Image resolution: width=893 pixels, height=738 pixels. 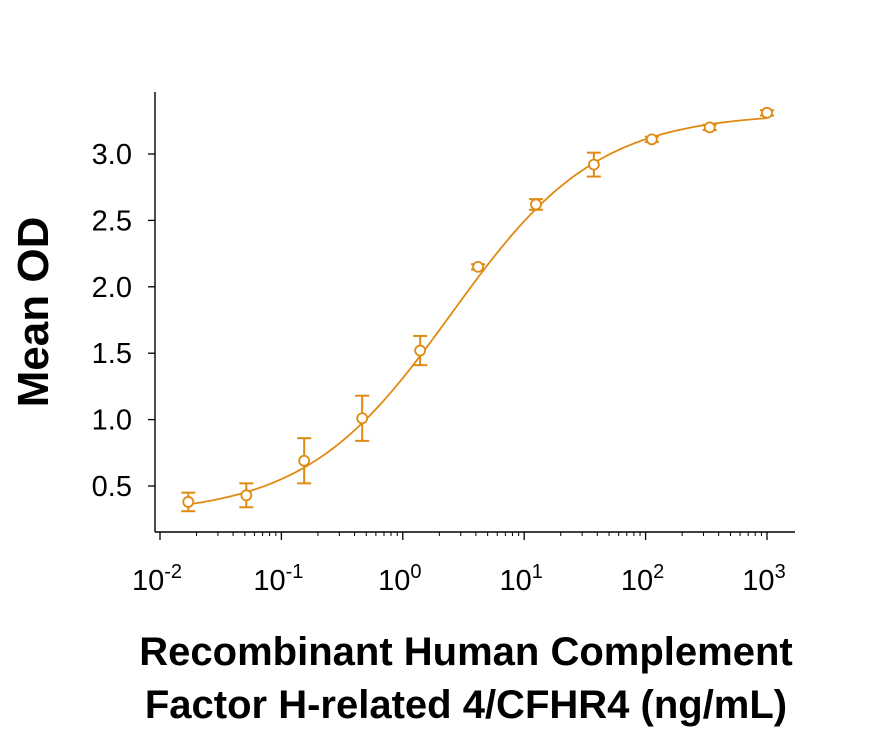 I want to click on y-tick-label: 2.0, so click(x=112, y=288).